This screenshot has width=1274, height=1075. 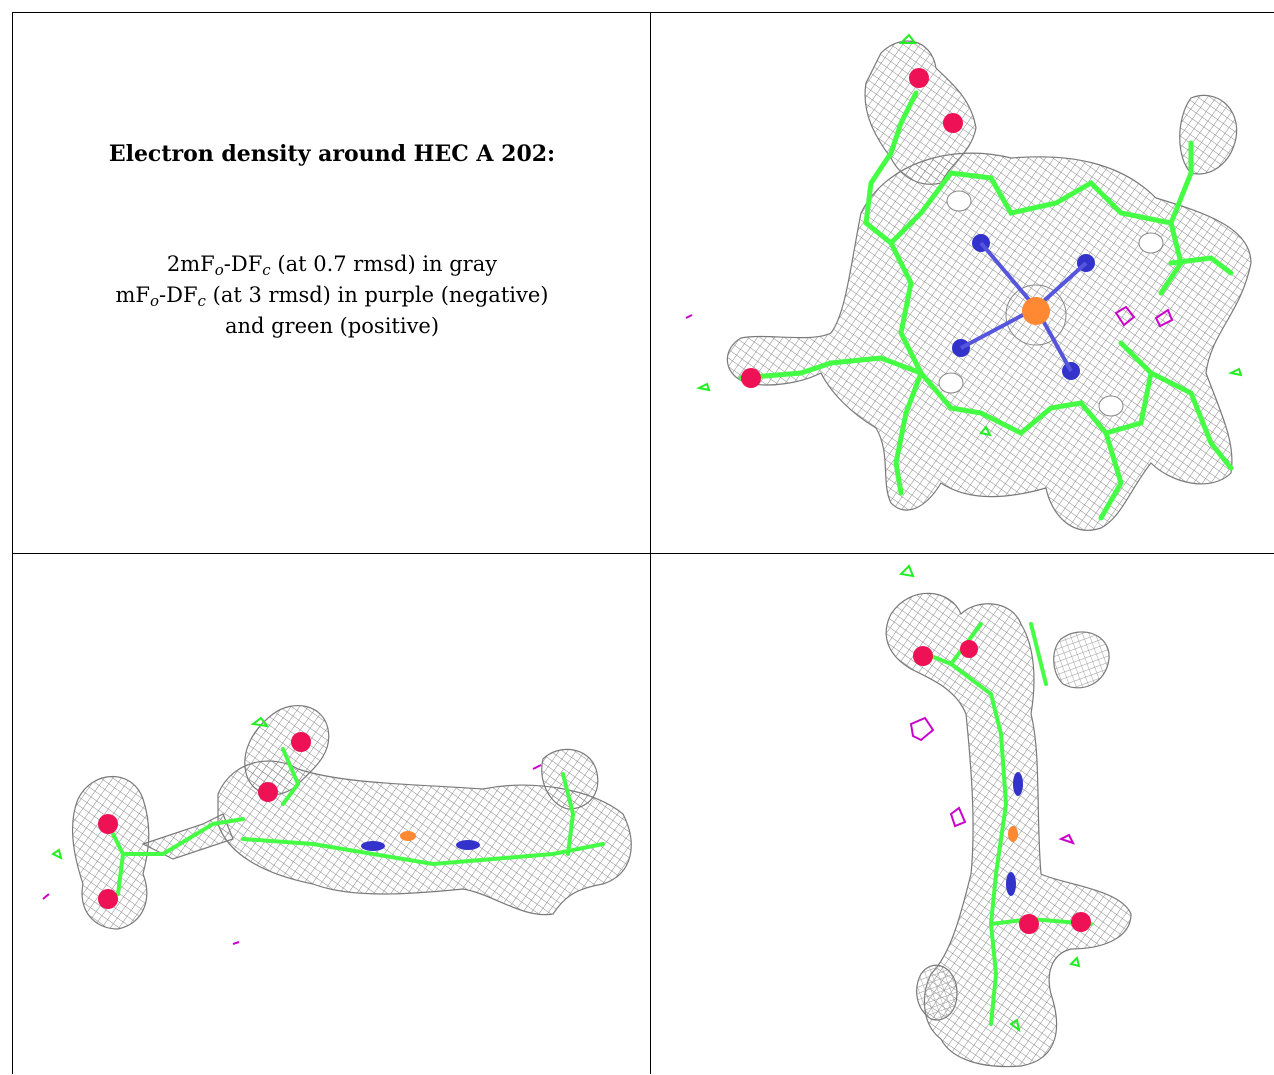 What do you see at coordinates (1051, 303) in the screenshot?
I see `top-view-pores` at bounding box center [1051, 303].